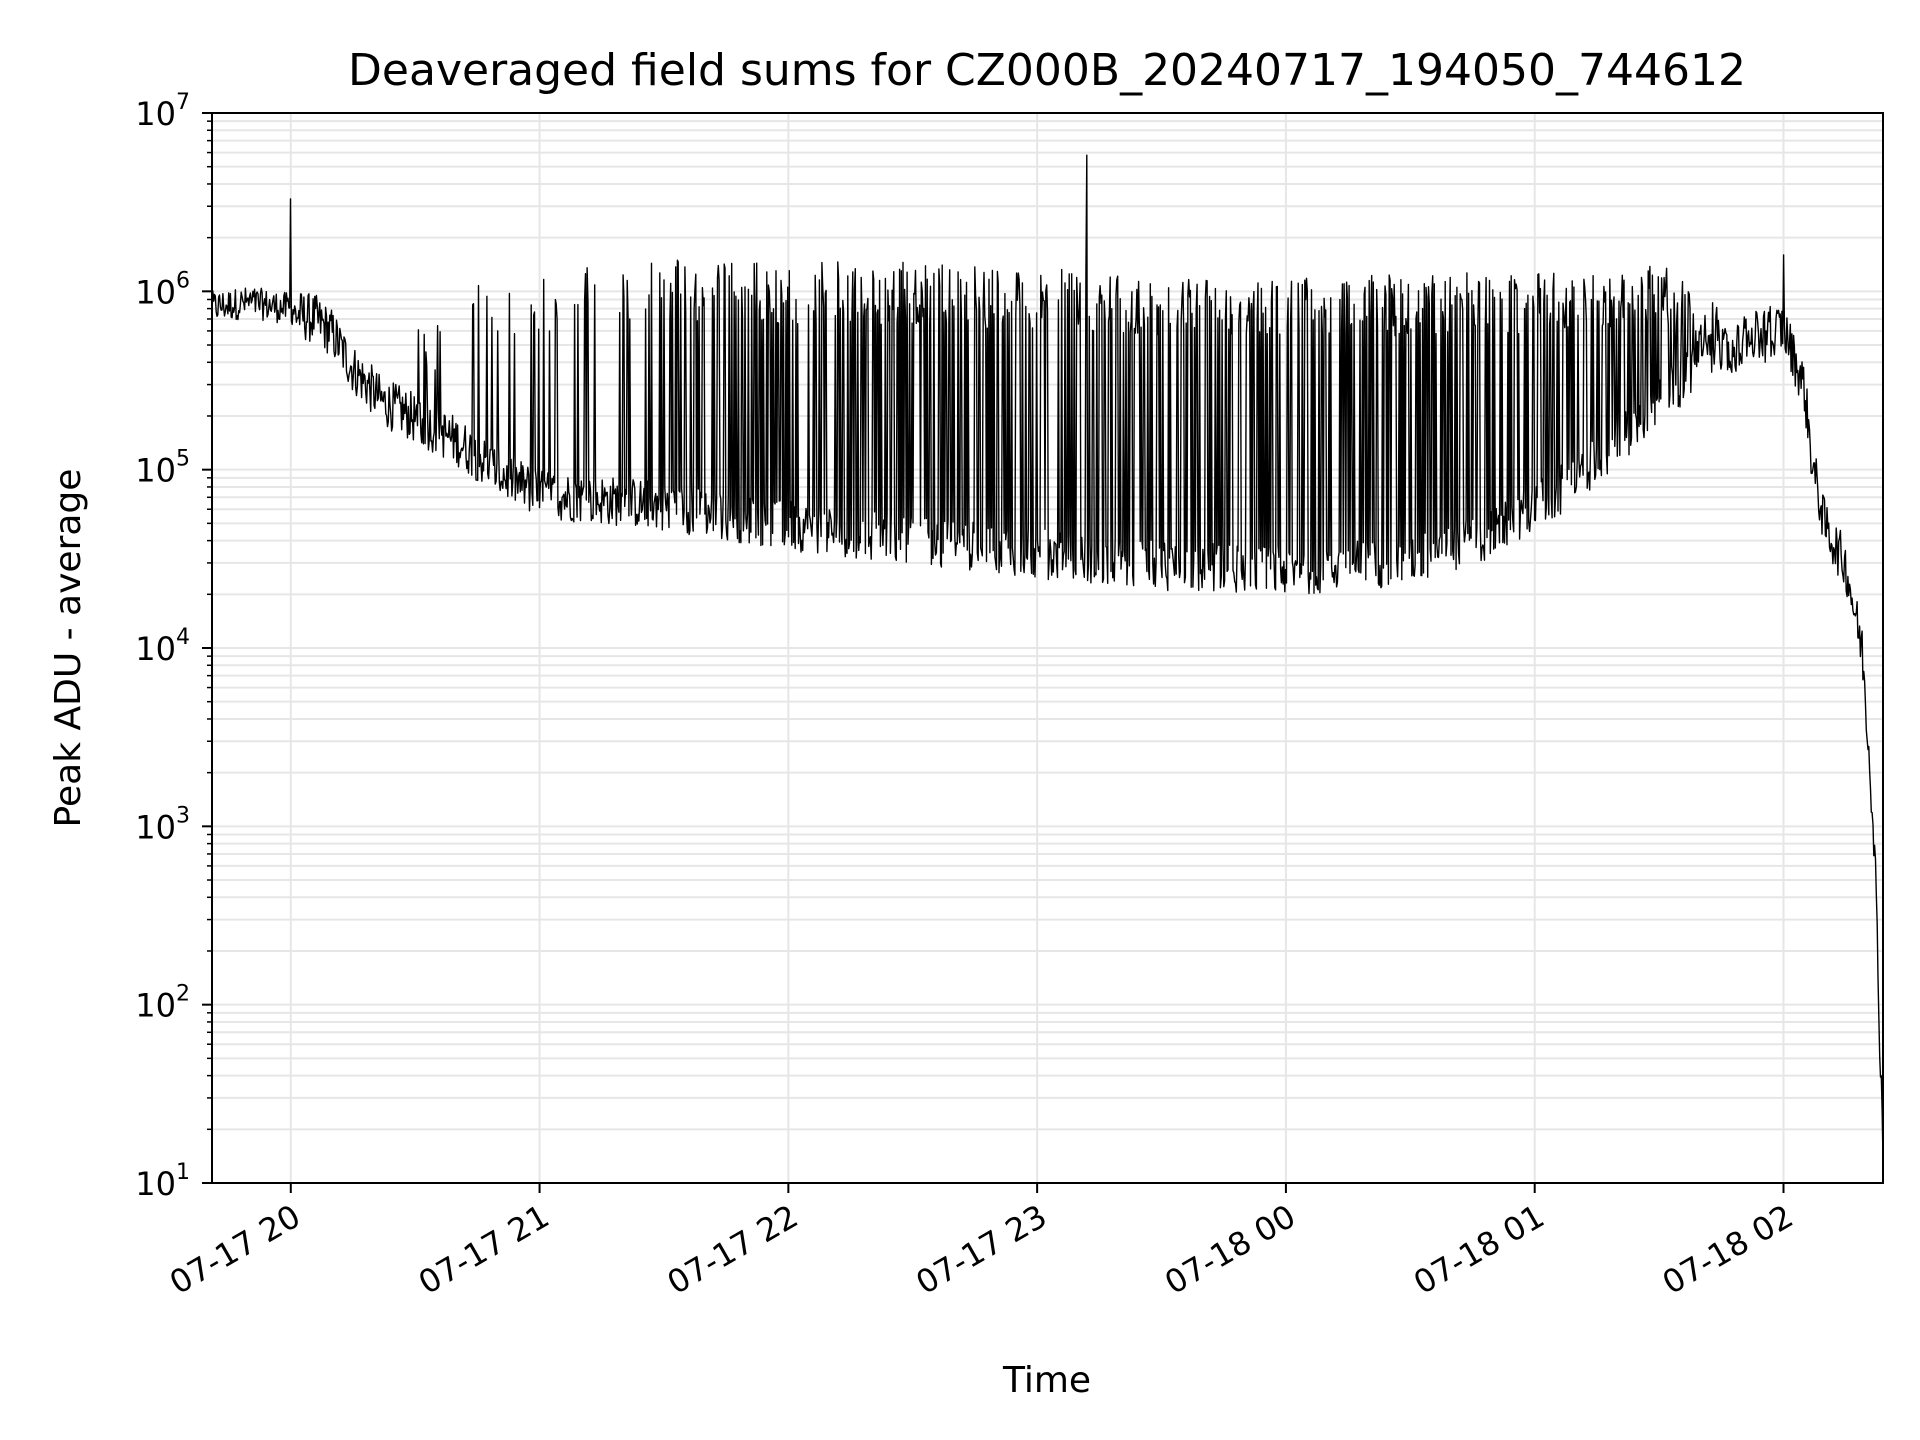  Describe the element at coordinates (162, 824) in the screenshot. I see `y-tick-label: 10³` at that location.